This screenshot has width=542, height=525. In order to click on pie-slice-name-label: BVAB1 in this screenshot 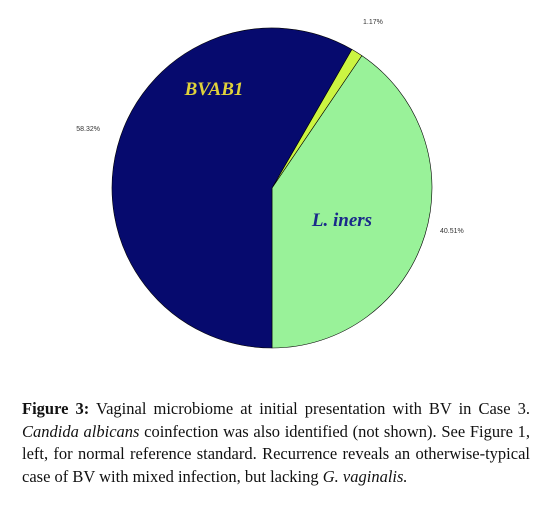, I will do `click(214, 89)`.